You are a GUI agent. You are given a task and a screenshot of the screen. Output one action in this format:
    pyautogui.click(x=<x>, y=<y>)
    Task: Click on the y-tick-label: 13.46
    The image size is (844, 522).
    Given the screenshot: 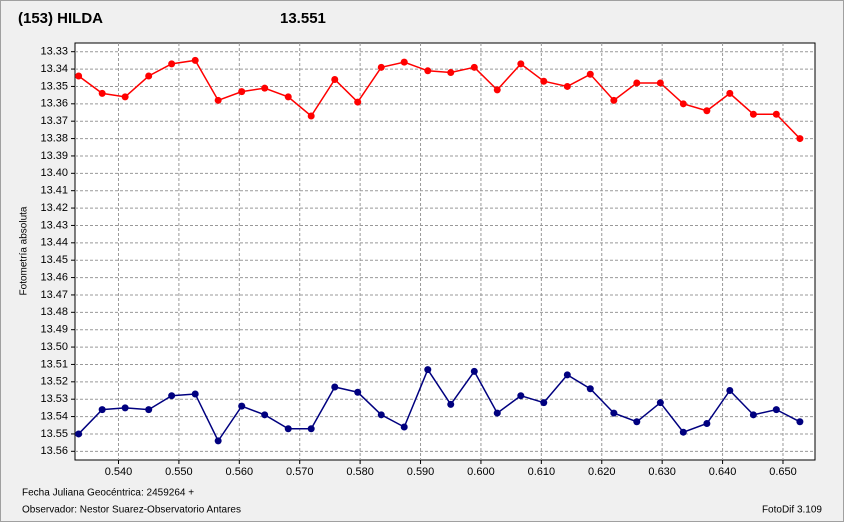 What is the action you would take?
    pyautogui.click(x=54, y=277)
    